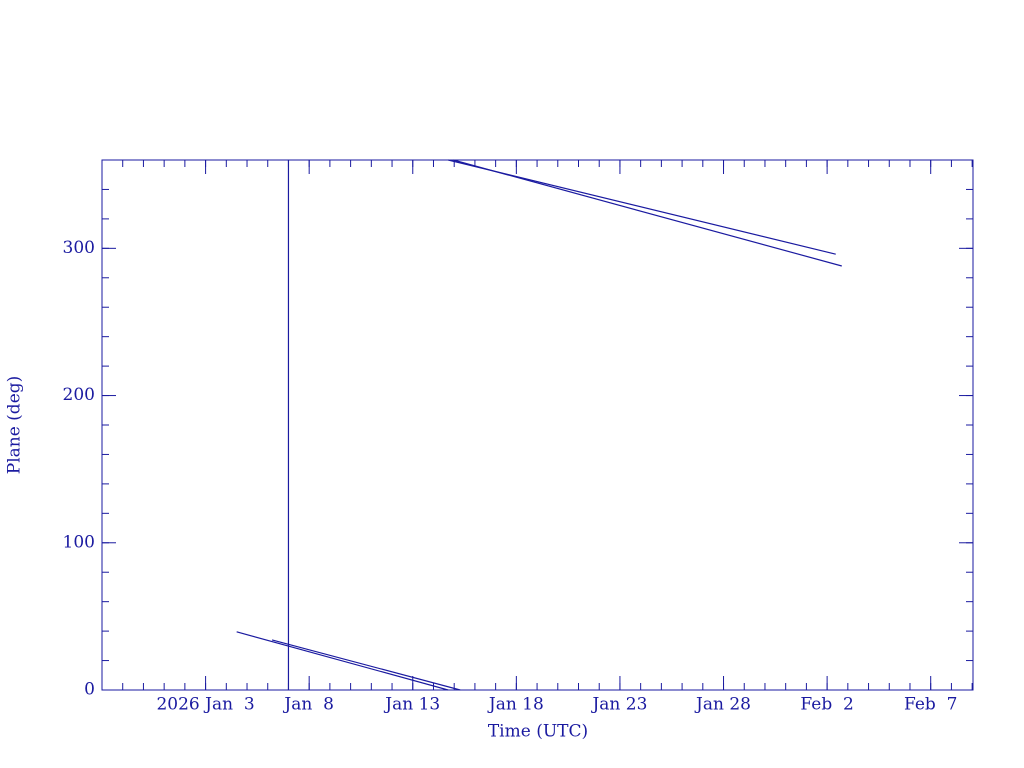  Describe the element at coordinates (89, 690) in the screenshot. I see `y-tick-label: 0` at that location.